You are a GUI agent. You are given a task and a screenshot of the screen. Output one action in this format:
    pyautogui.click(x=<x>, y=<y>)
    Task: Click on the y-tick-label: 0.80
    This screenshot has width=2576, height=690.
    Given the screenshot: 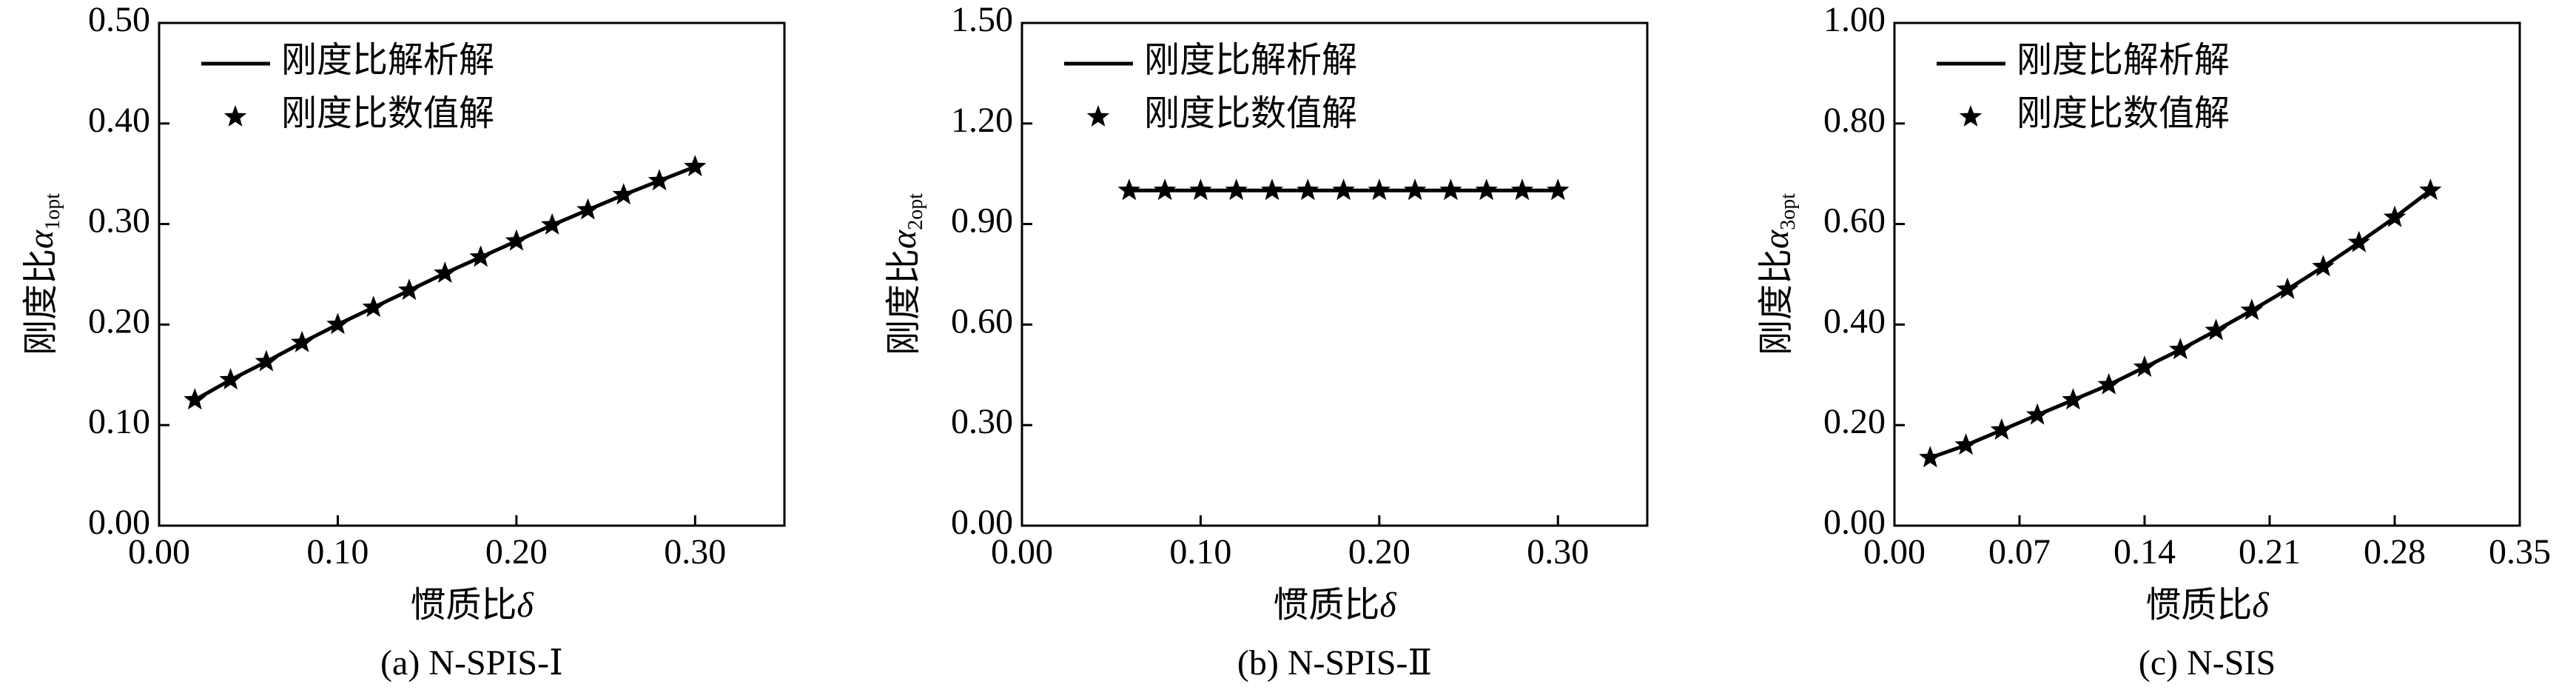 What is the action you would take?
    pyautogui.click(x=1854, y=120)
    